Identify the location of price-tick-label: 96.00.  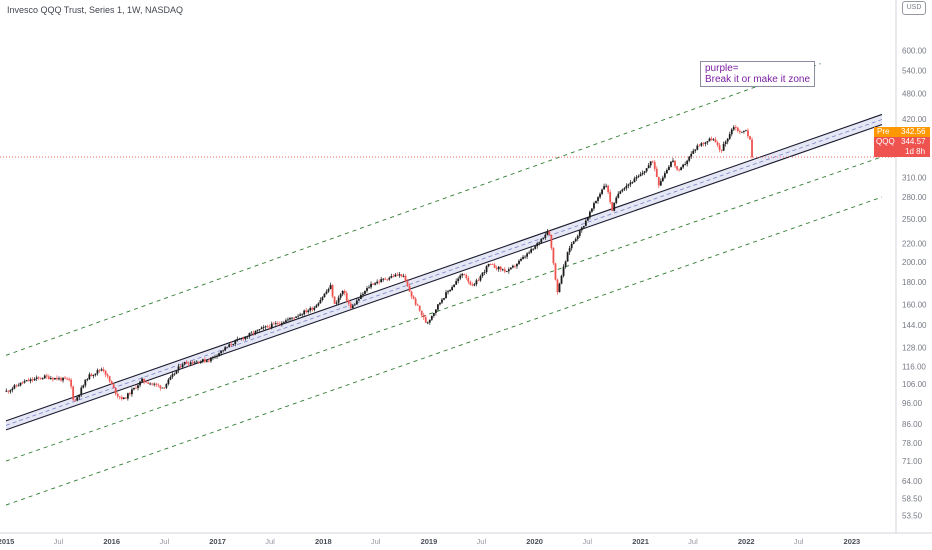
(912, 403).